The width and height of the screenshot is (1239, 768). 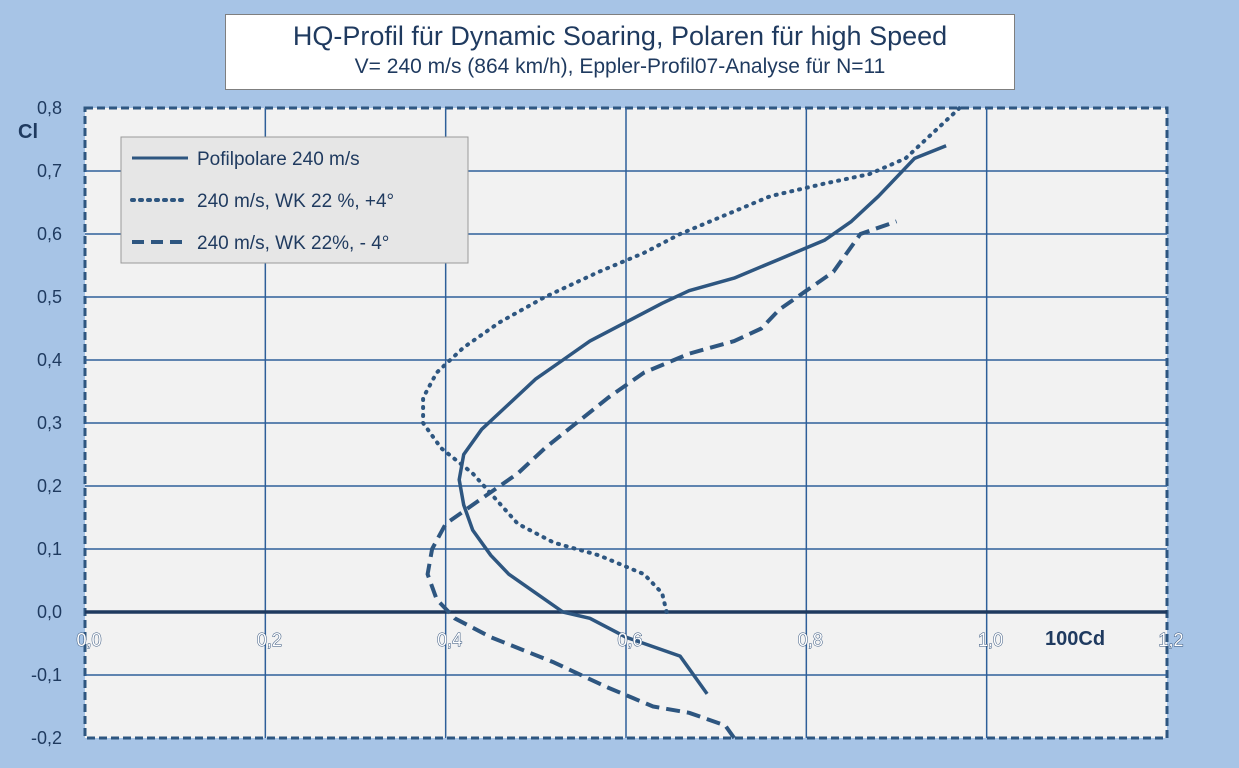 I want to click on y-tick-labels: 0,8 0,7 0,6 0,5 0,4 0,3 0,2 0,1 0,0 -0,1 -0,2, so click(x=46, y=423).